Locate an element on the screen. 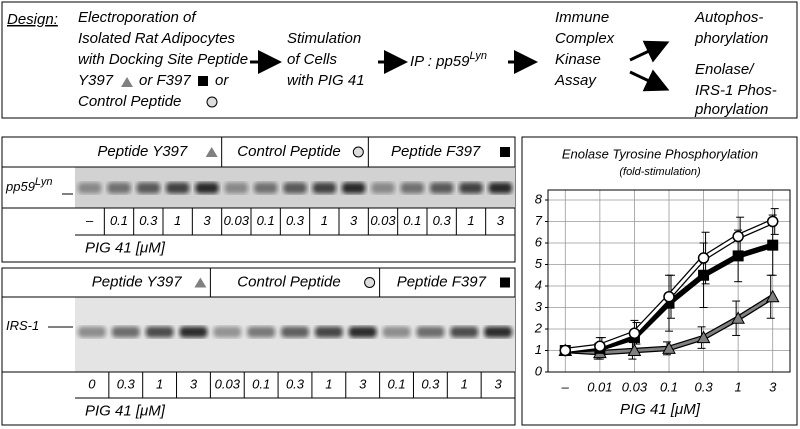  triangle-icon is located at coordinates (211, 152).